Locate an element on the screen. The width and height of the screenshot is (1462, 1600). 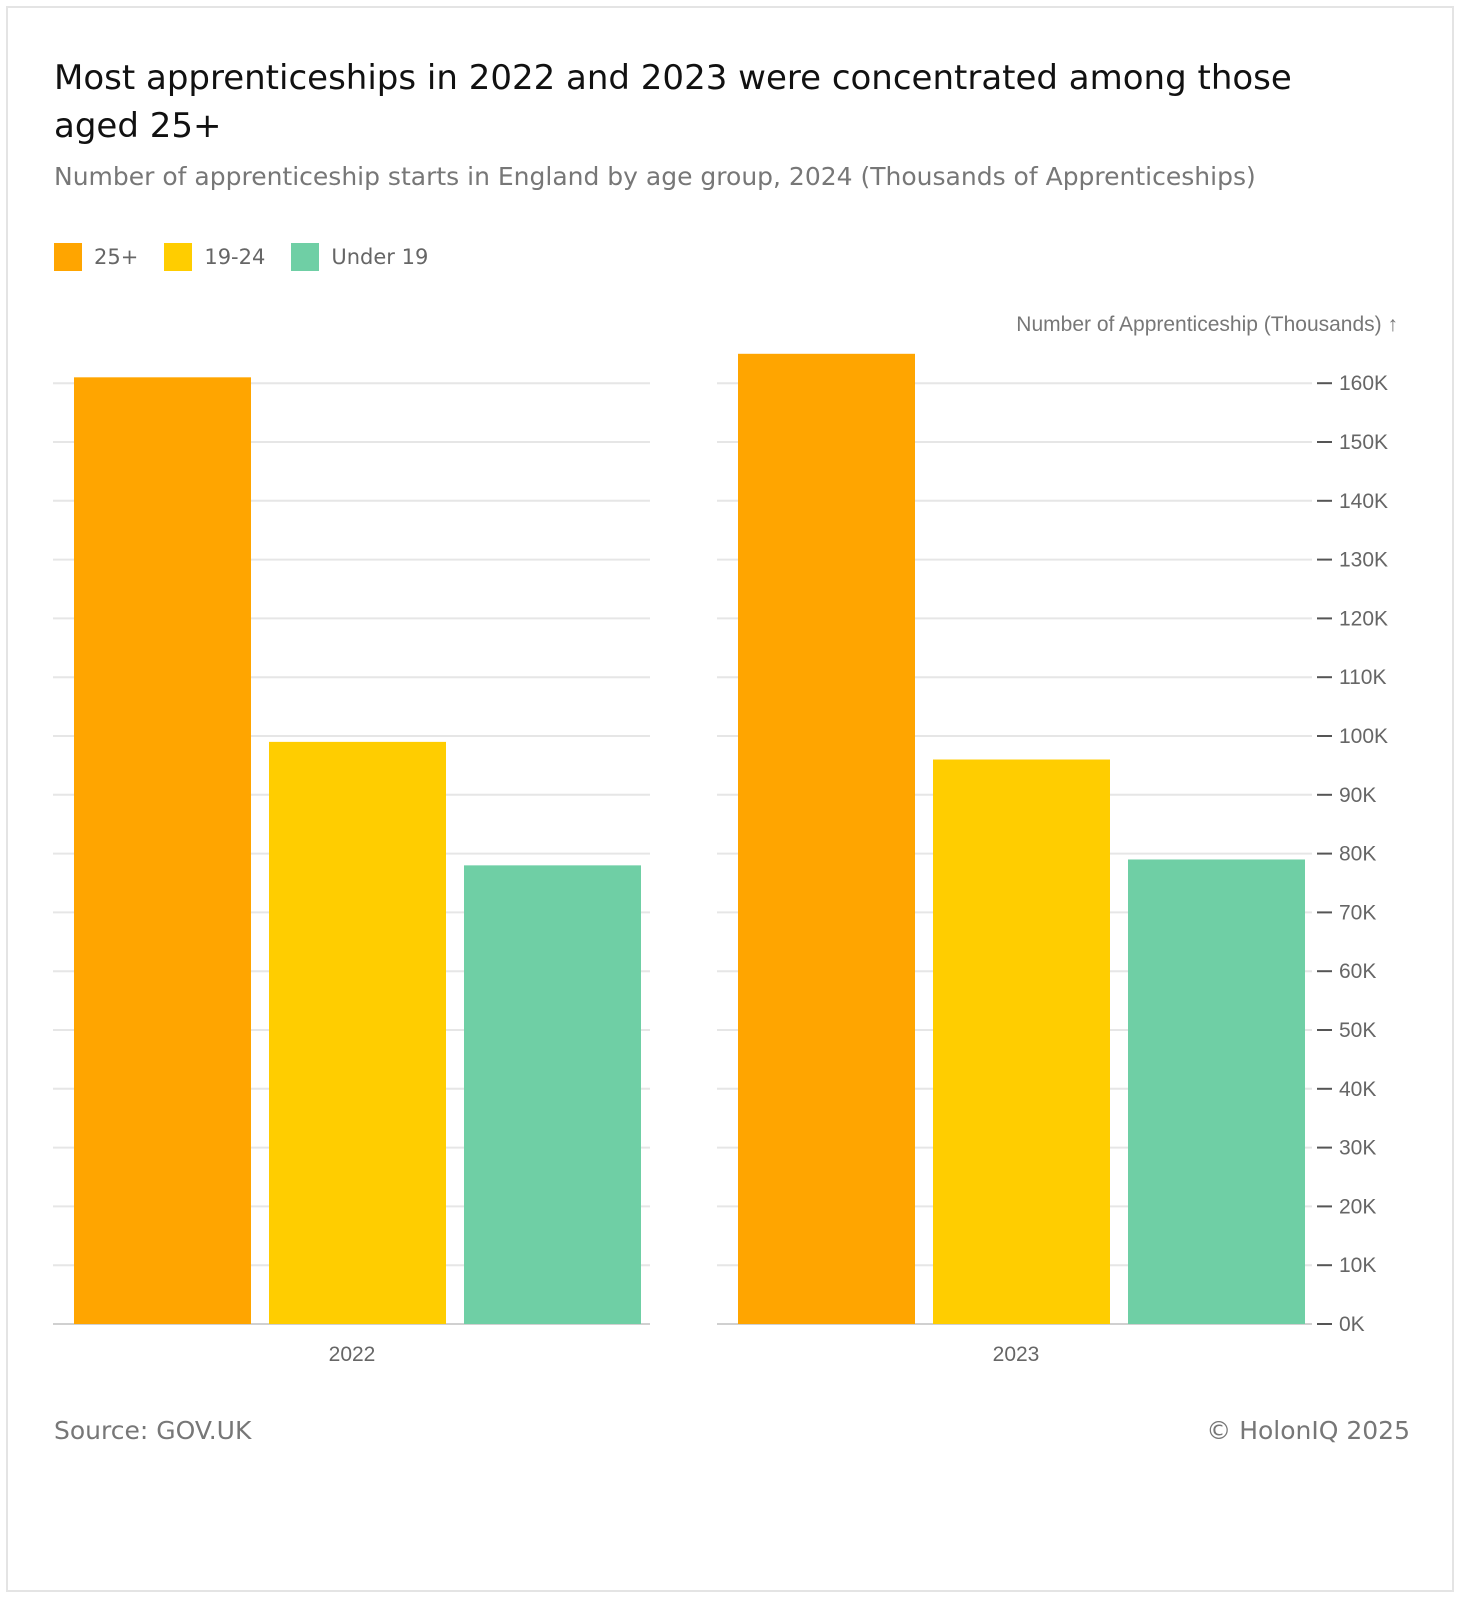
x-tick-label-2023: 2023 is located at coordinates (1016, 1354).